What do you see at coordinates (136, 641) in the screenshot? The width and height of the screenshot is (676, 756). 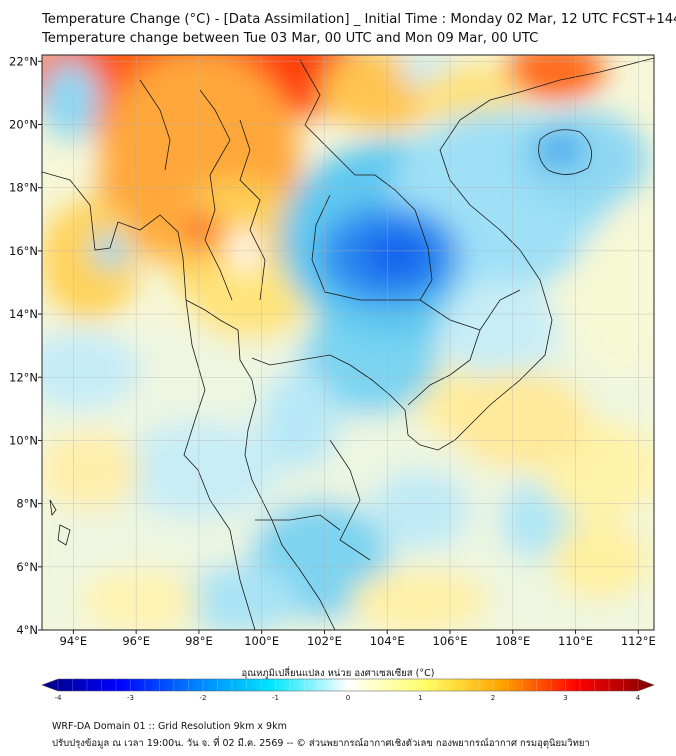 I see `lon-tick-label: 96°E` at bounding box center [136, 641].